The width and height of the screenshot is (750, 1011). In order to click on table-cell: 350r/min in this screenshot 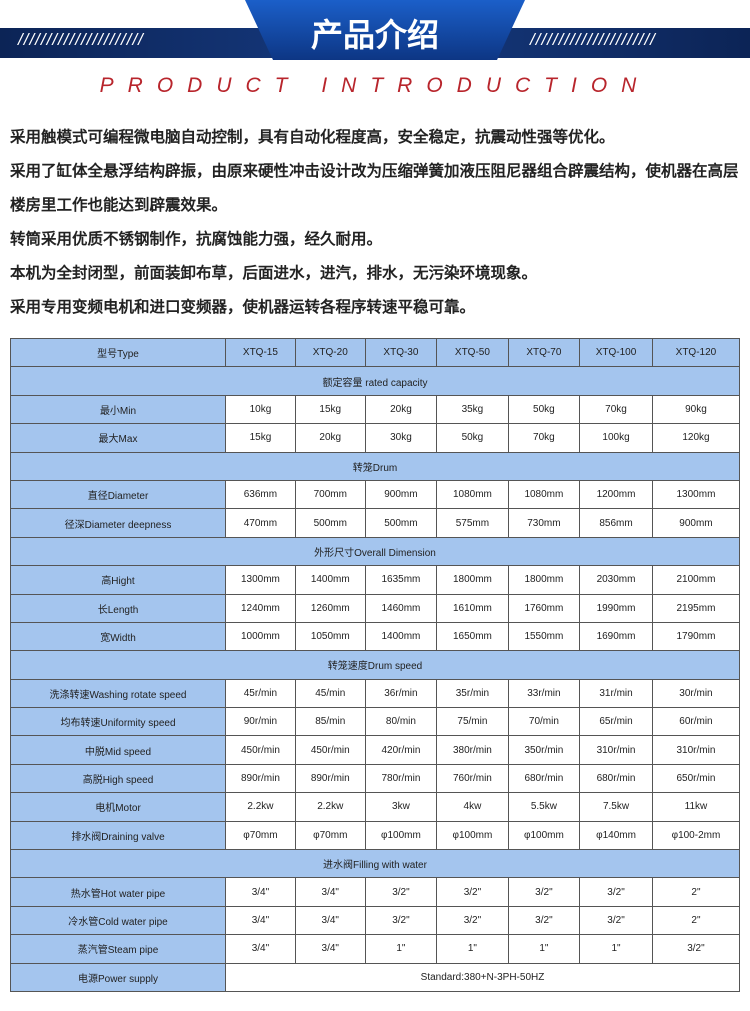, I will do `click(544, 750)`.